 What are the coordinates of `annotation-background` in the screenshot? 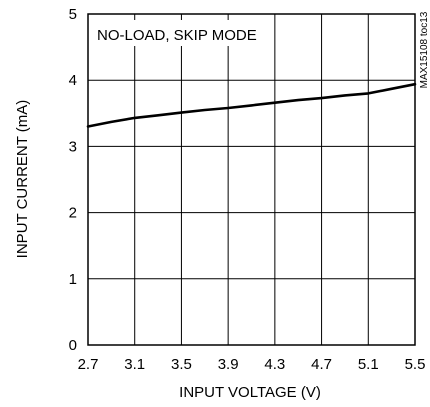 It's located at (174, 33).